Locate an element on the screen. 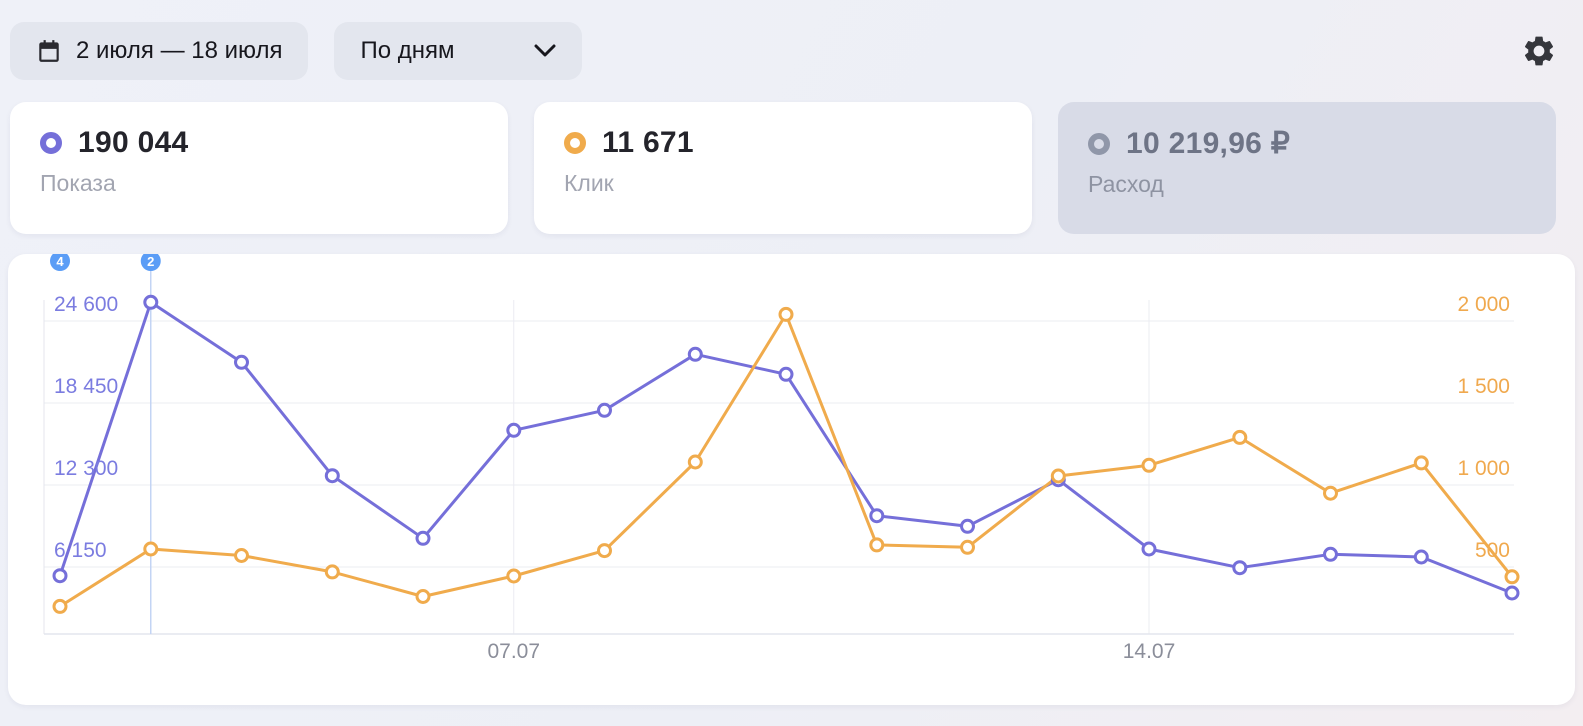  date-range-button: 2 июля — 18 июля is located at coordinates (159, 51).